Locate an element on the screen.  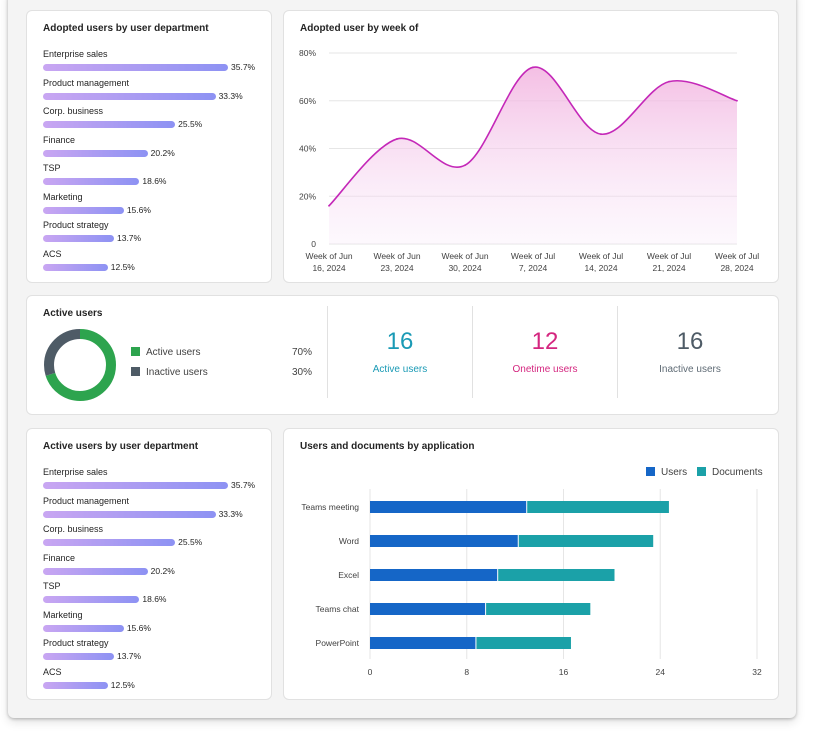
y-tick-label: 20% is located at coordinates (307, 196).